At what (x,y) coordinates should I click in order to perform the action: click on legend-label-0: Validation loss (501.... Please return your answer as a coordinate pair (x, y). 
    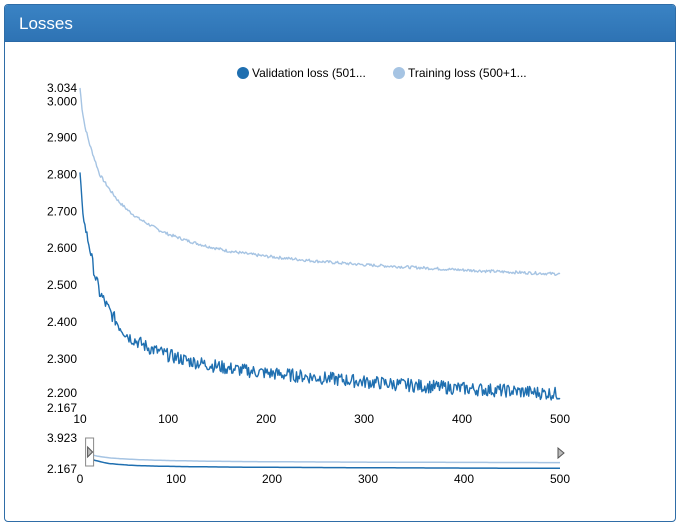
    Looking at the image, I should click on (309, 73).